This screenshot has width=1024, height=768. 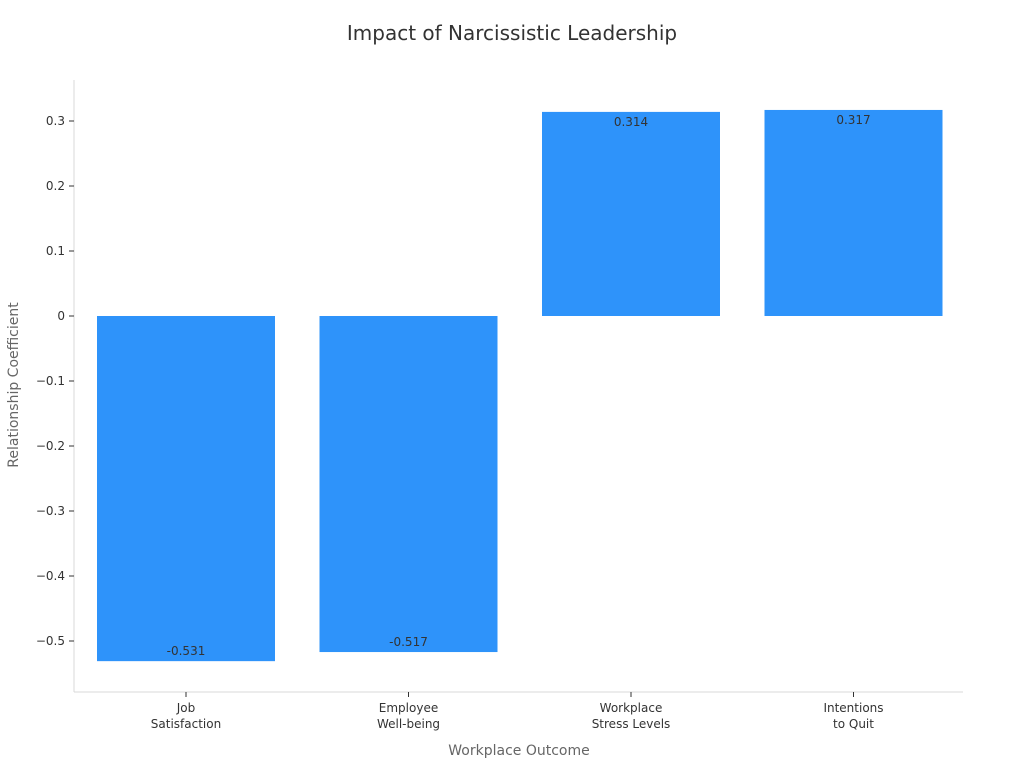 What do you see at coordinates (61, 316) in the screenshot?
I see `y-tick-label: 0` at bounding box center [61, 316].